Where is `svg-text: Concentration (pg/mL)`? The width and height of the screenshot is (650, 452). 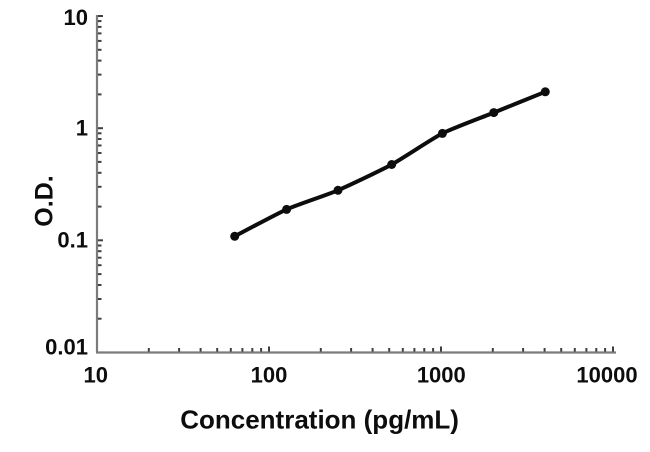
svg-text: Concentration (pg/mL) is located at coordinates (319, 420).